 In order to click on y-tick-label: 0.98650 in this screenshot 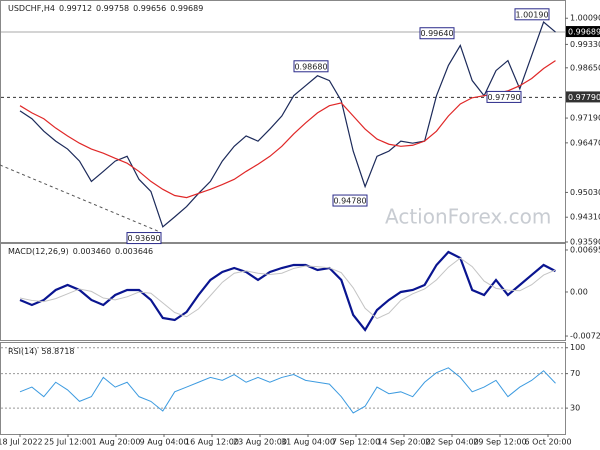, I will do `click(585, 67)`.